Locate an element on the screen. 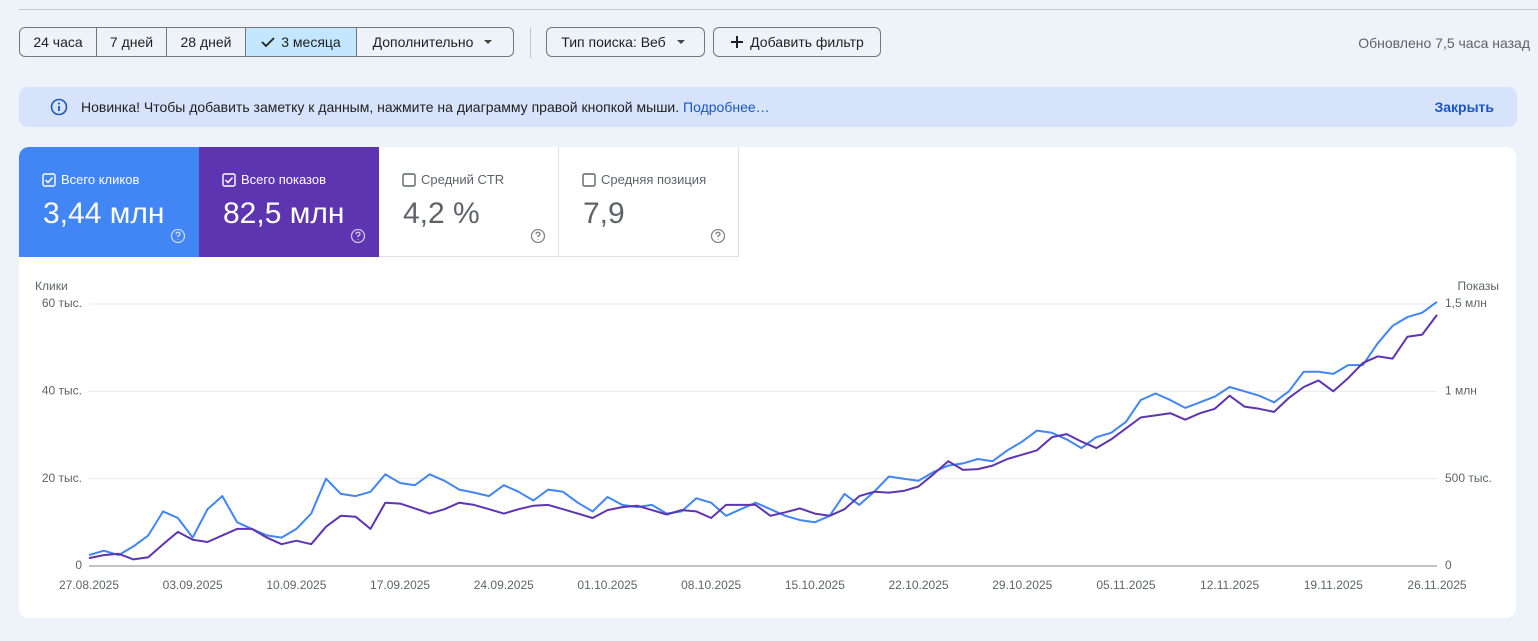 This screenshot has width=1538, height=641. y-tick-label: 40 тыс. is located at coordinates (62, 391).